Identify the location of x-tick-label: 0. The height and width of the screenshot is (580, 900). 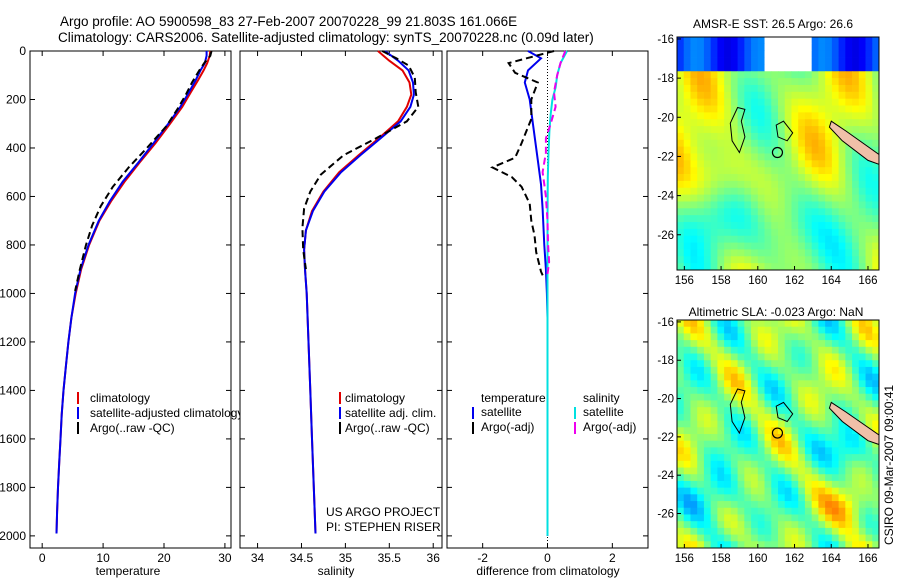
(547, 558).